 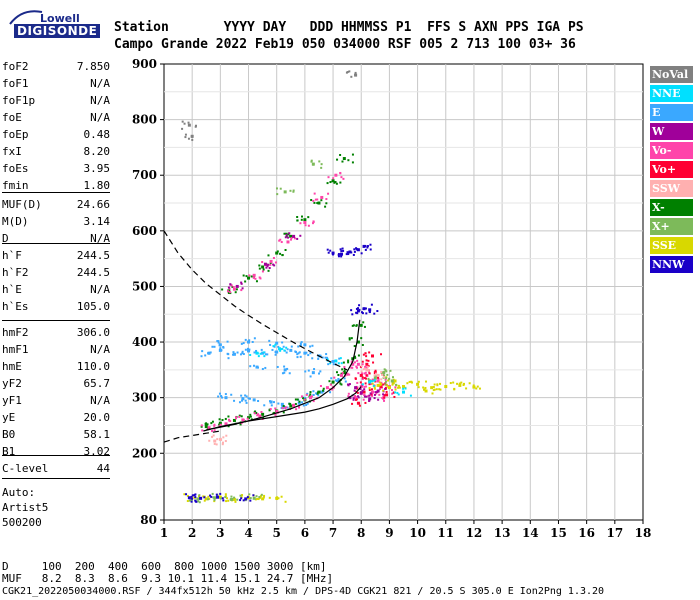 I want to click on param-name: foEs, so click(x=15, y=168).